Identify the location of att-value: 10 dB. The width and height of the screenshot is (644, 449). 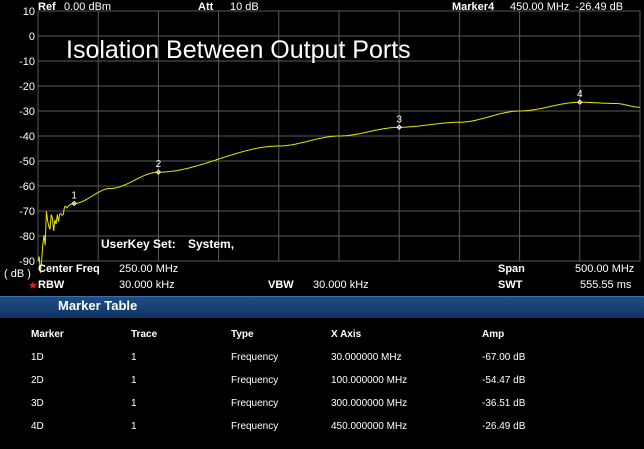
(244, 7).